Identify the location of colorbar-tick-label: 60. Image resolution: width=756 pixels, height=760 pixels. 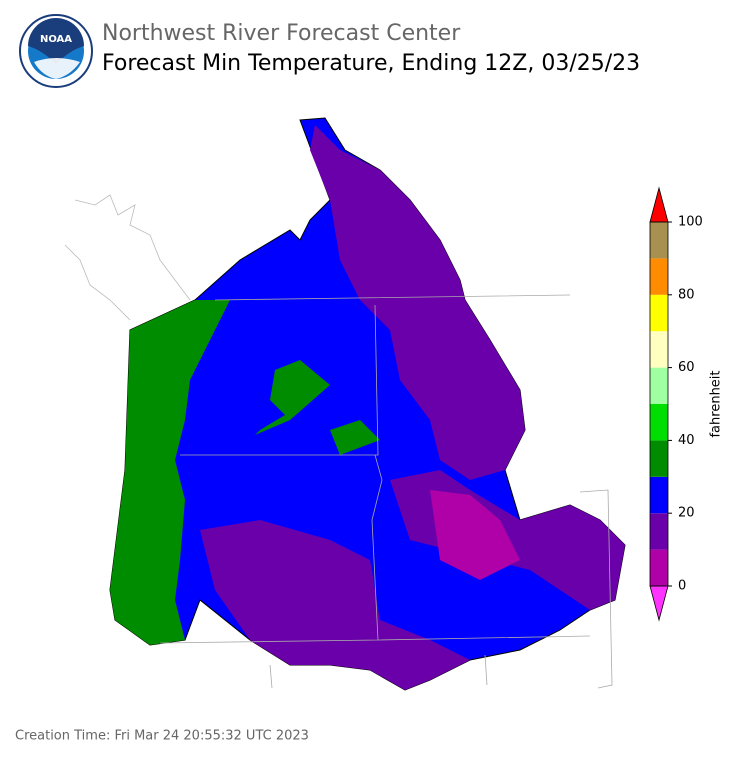
(686, 367).